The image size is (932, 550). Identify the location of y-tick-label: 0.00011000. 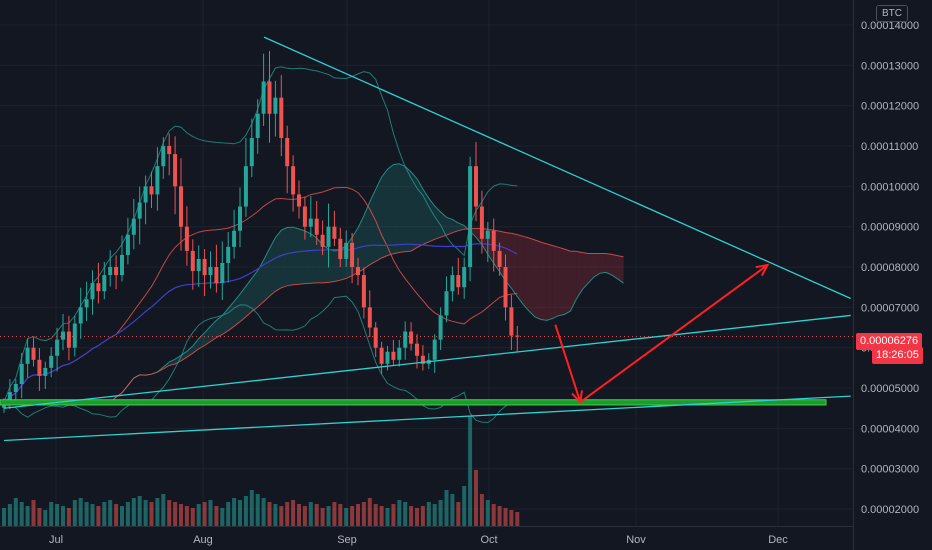
(889, 147).